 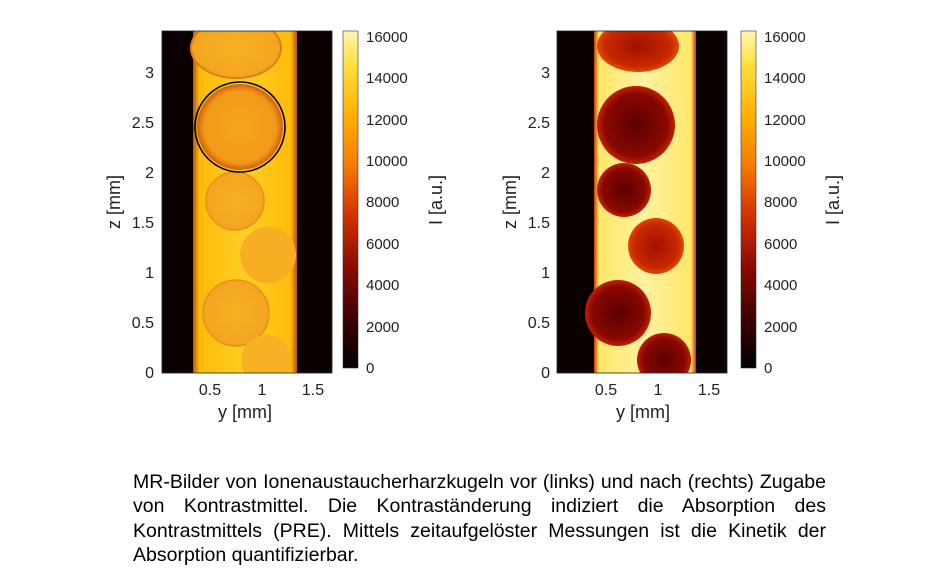 I want to click on left-image, so click(x=247, y=202).